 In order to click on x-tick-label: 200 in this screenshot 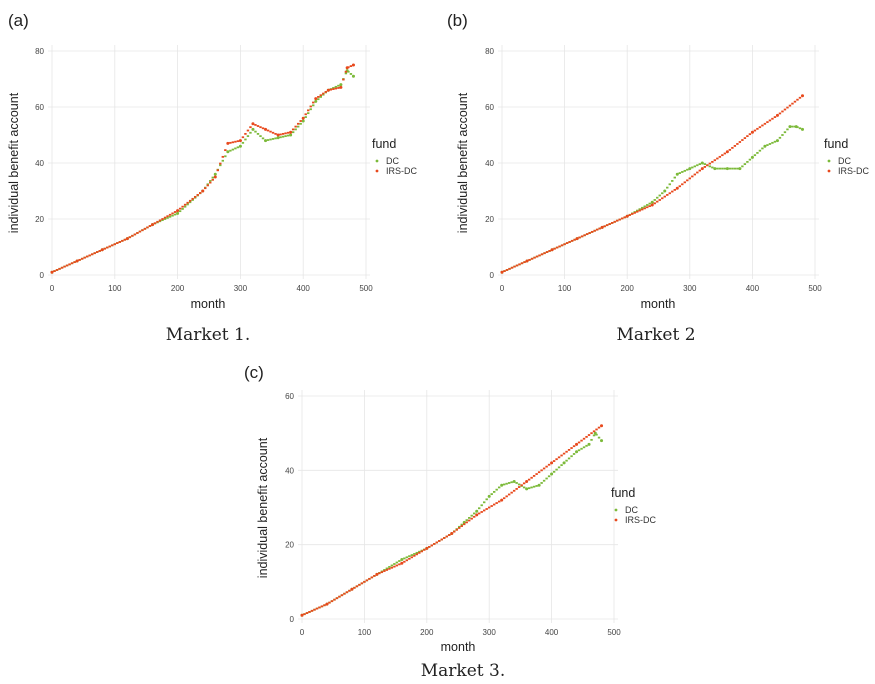, I will do `click(178, 288)`.